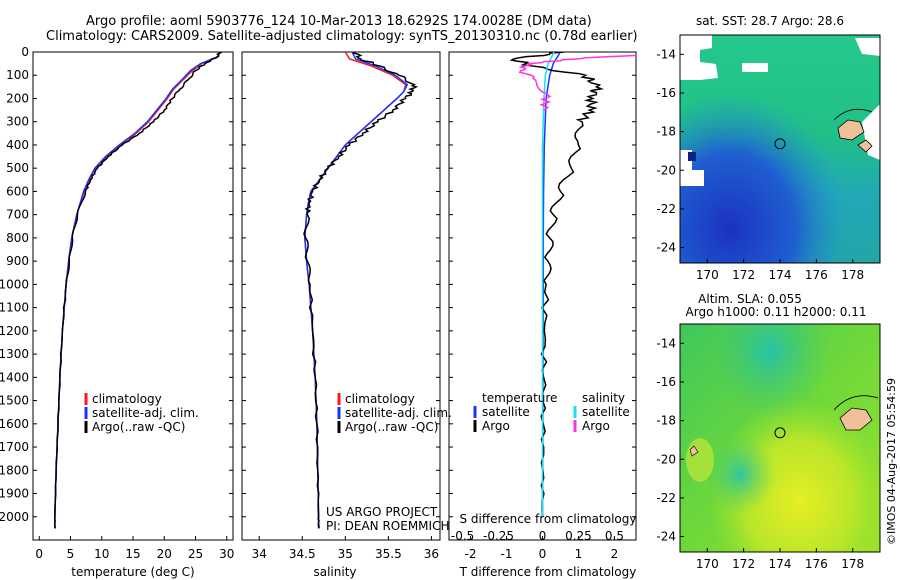  I want to click on depth-tick-label: 700, so click(17, 215).